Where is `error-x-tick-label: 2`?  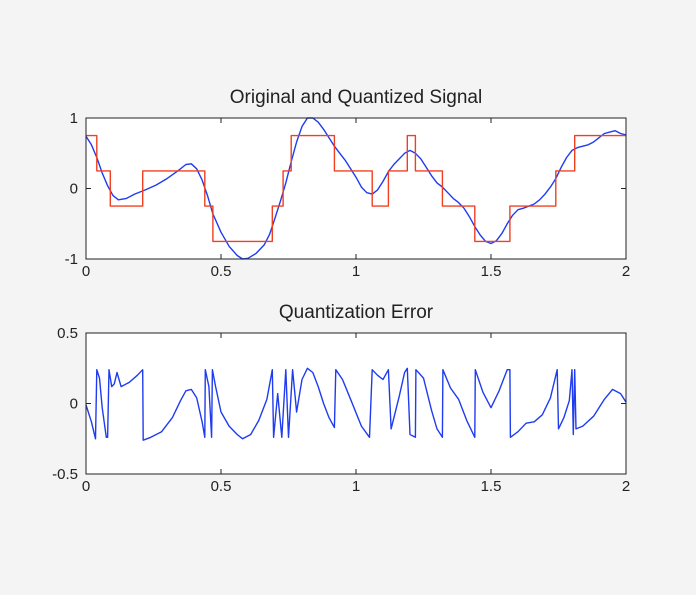
error-x-tick-label: 2 is located at coordinates (626, 486).